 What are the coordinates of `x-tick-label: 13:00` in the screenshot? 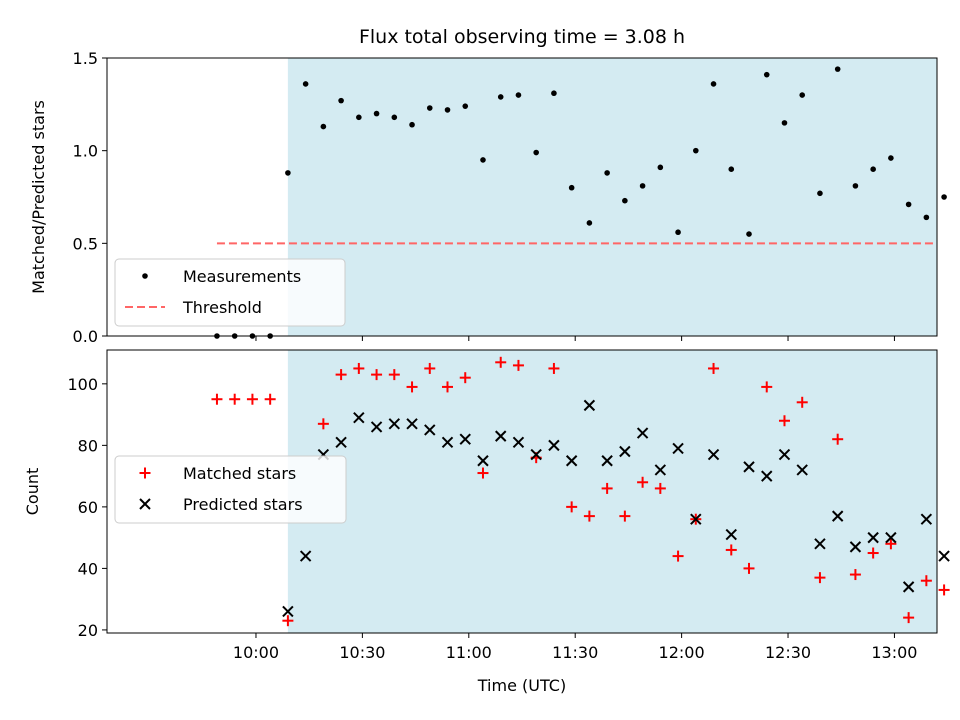 It's located at (894, 652).